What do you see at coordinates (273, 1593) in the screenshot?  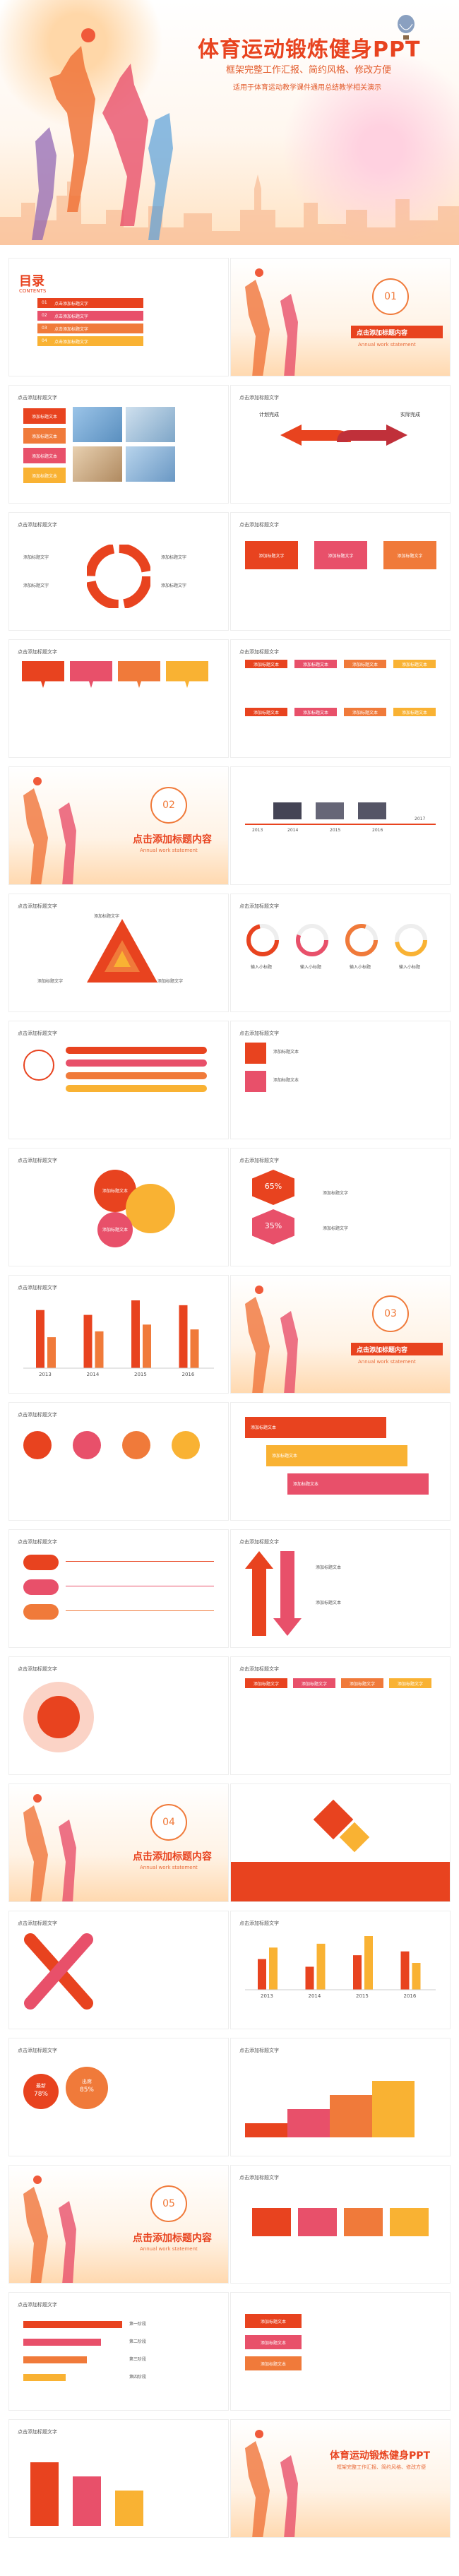 I see `up-down-arrows` at bounding box center [273, 1593].